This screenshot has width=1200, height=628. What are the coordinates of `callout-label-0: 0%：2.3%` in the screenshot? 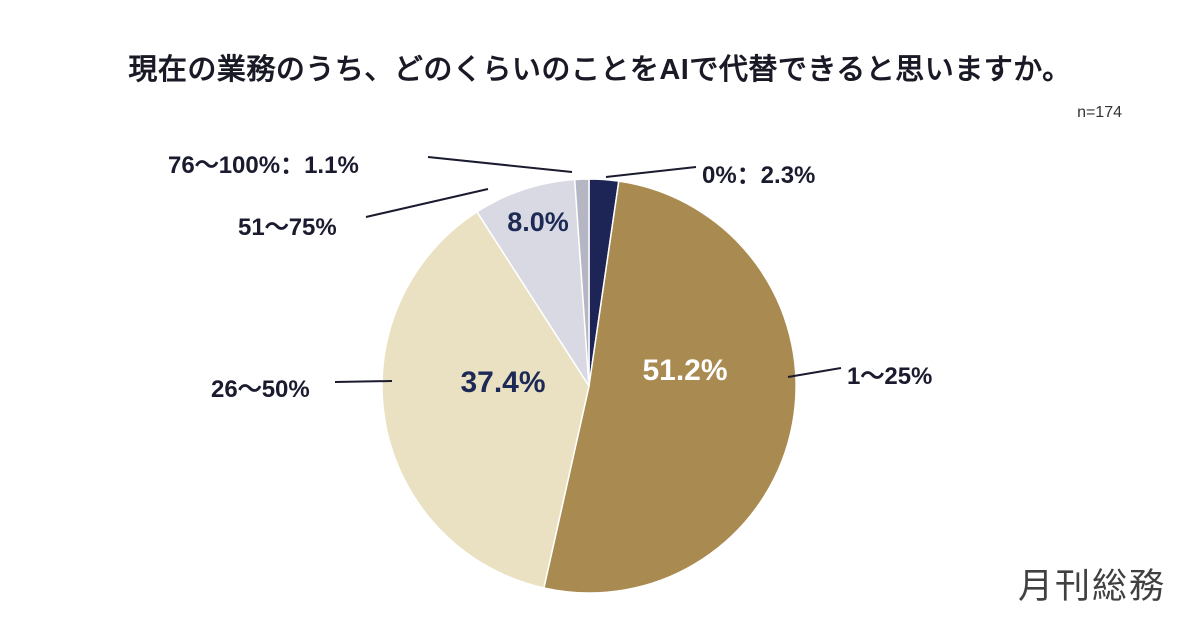 It's located at (759, 175).